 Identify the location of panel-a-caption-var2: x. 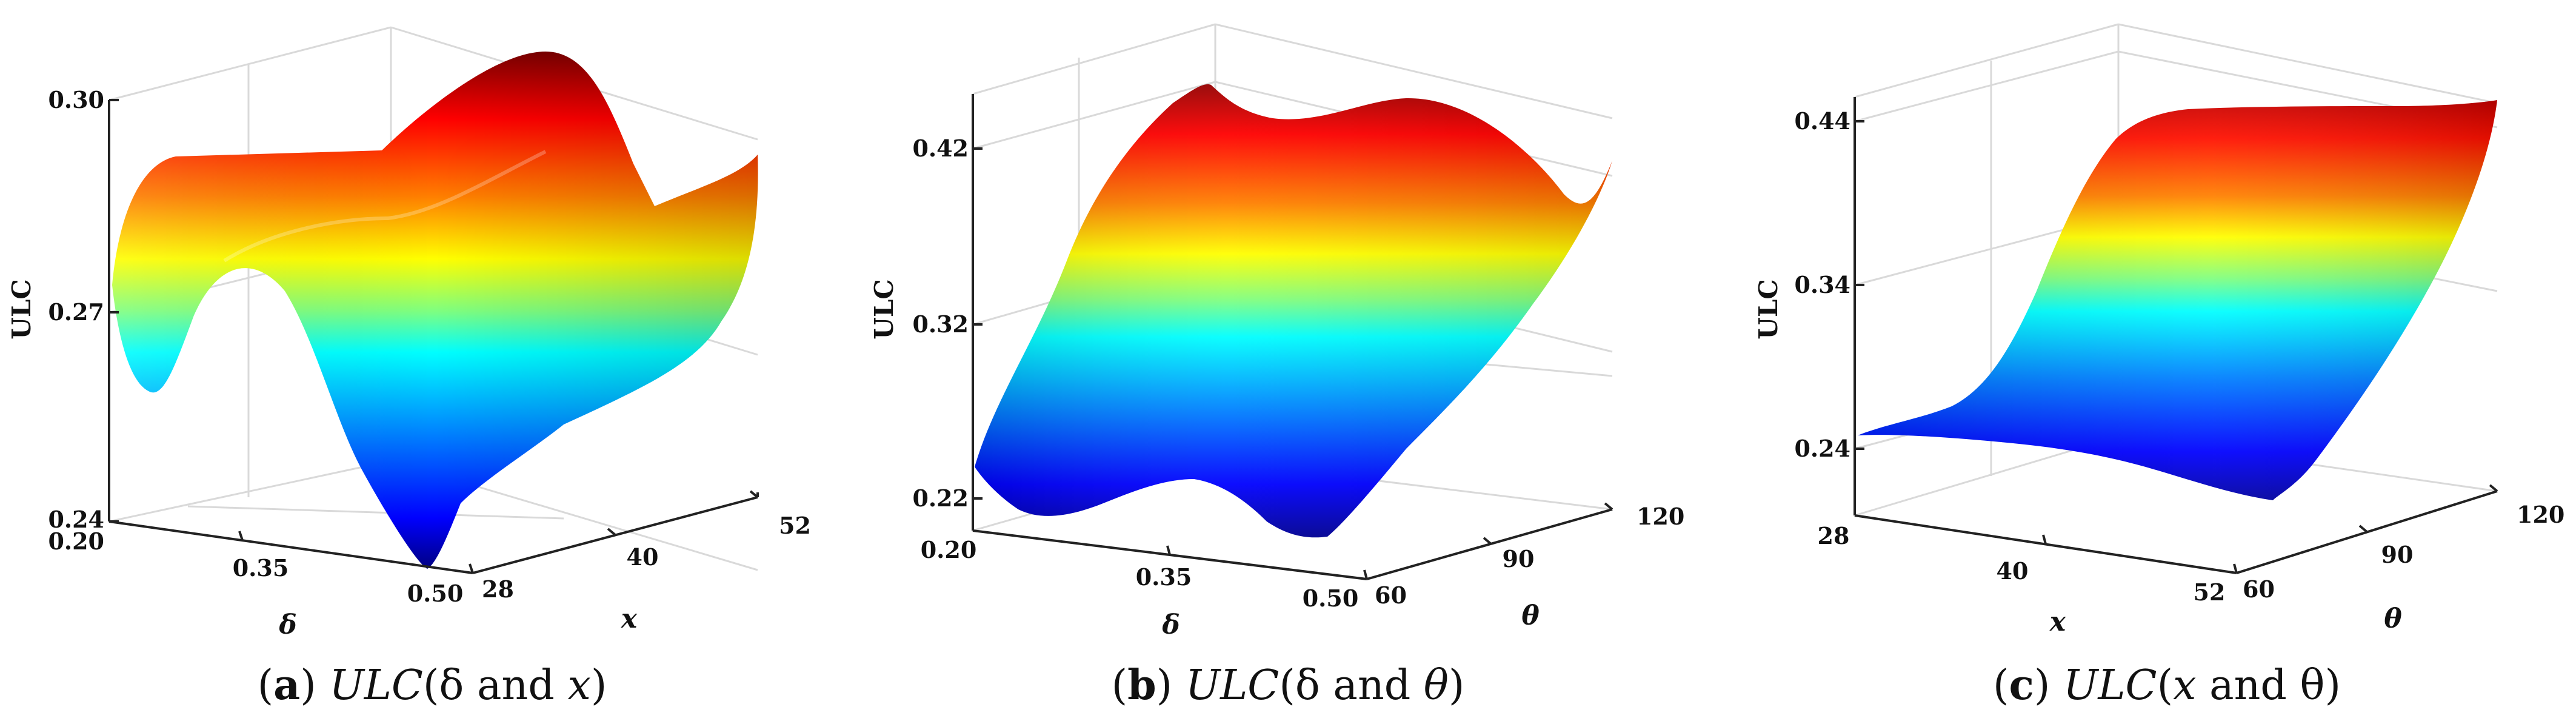
(578, 685).